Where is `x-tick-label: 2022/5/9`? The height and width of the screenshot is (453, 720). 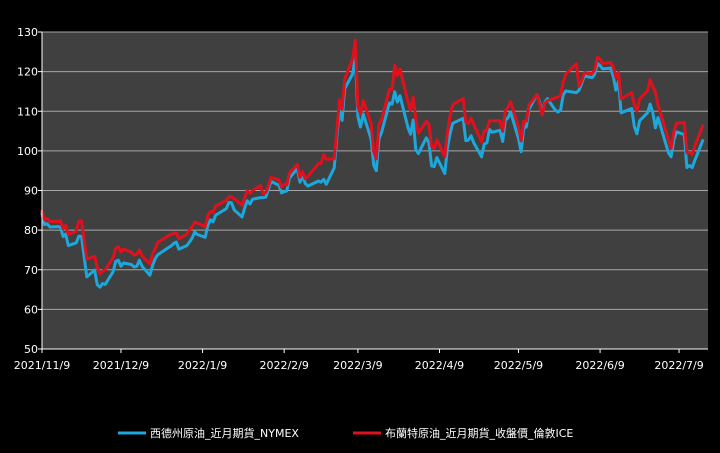 x-tick-label: 2022/5/9 is located at coordinates (518, 365).